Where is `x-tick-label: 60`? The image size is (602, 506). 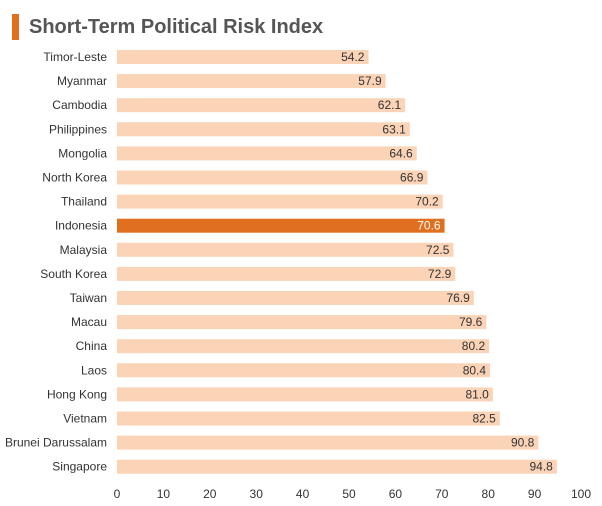 x-tick-label: 60 is located at coordinates (396, 494).